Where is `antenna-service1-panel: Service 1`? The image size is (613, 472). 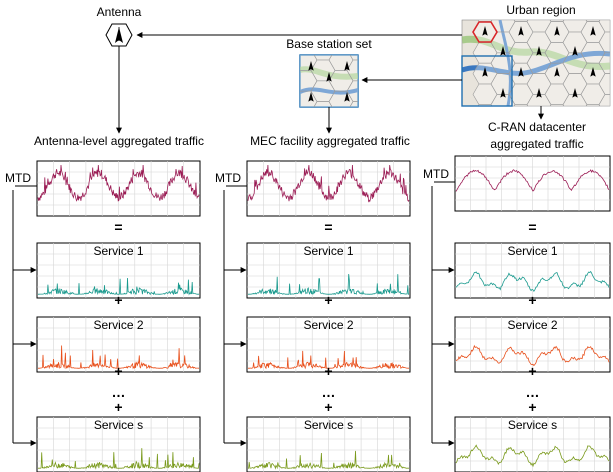 antenna-service1-panel: Service 1 is located at coordinates (118, 270).